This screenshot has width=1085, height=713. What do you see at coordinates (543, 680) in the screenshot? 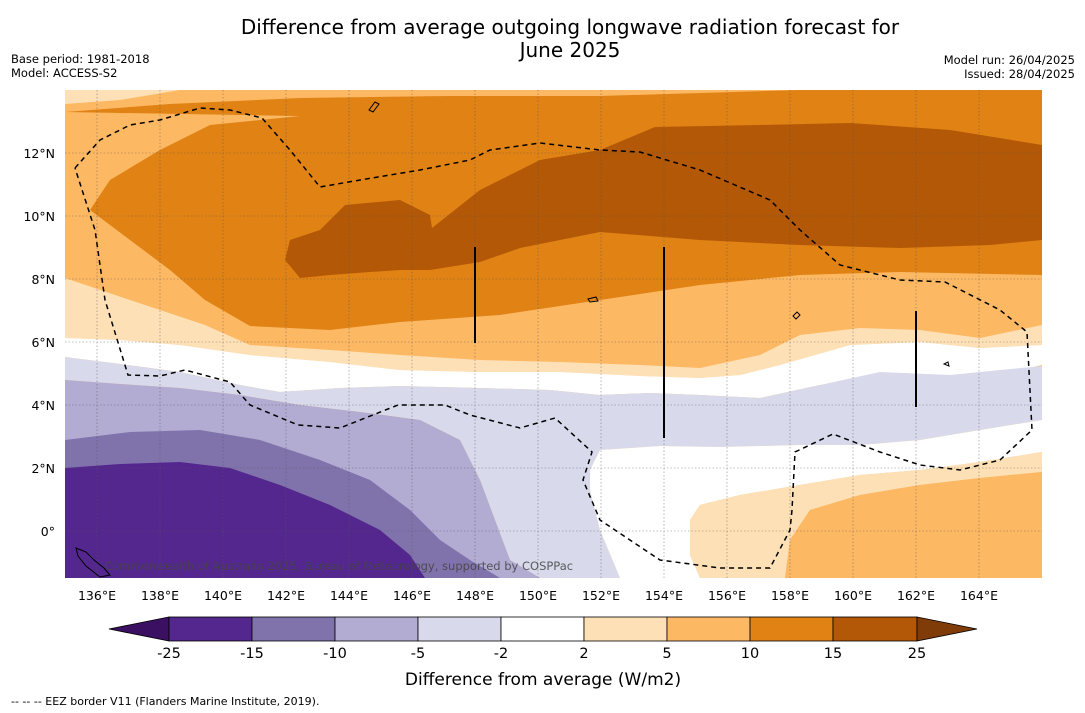
I see `colorbar-title: Difference from average (W/m2)` at bounding box center [543, 680].